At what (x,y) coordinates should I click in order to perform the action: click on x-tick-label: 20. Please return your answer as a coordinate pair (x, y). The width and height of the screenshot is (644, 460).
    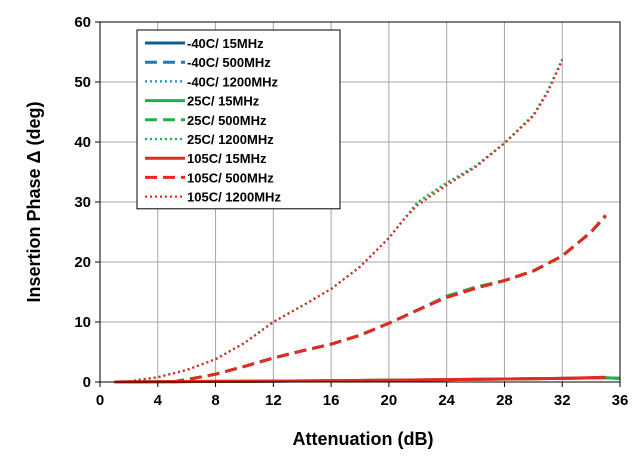
    Looking at the image, I should click on (389, 400).